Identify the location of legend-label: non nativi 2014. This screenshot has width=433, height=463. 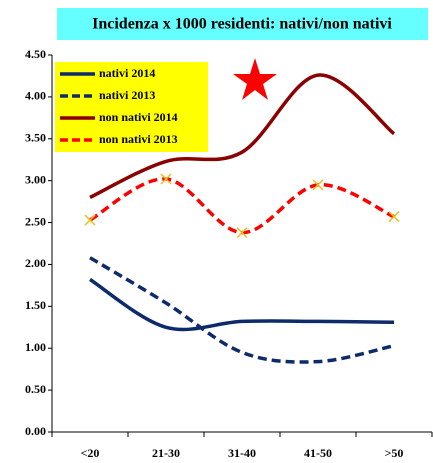
(138, 117).